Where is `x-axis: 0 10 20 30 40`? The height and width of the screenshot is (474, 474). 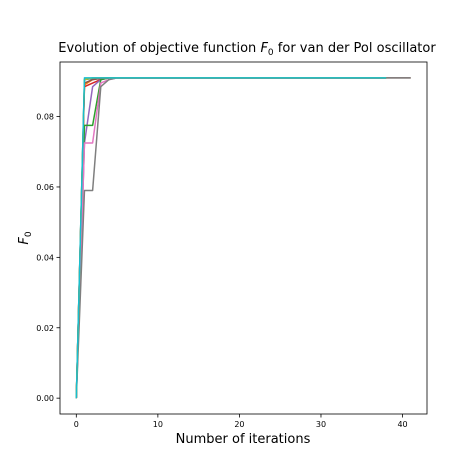
x-axis: 0 10 20 30 40 is located at coordinates (241, 421).